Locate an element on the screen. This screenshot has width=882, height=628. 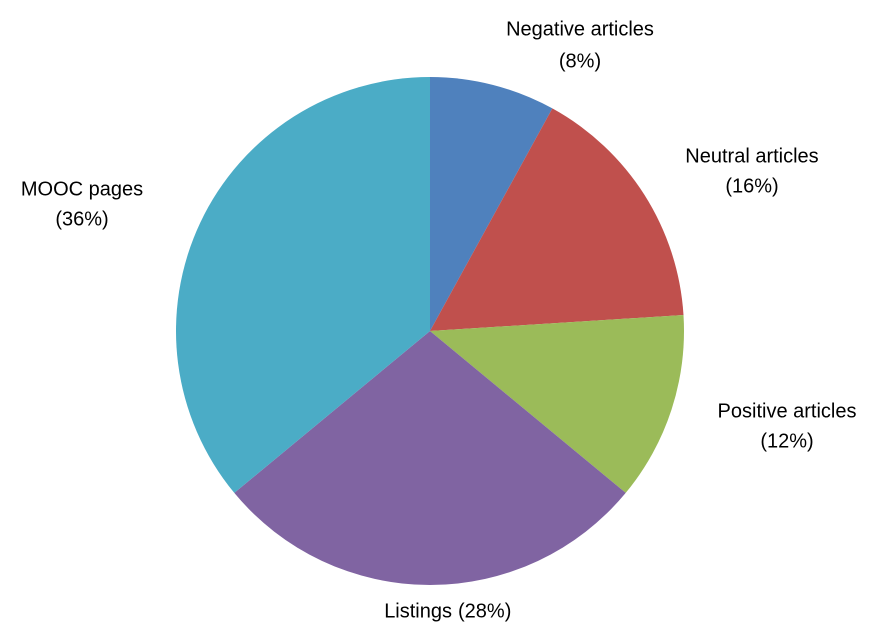
slice-label: Neutral articles is located at coordinates (751, 156).